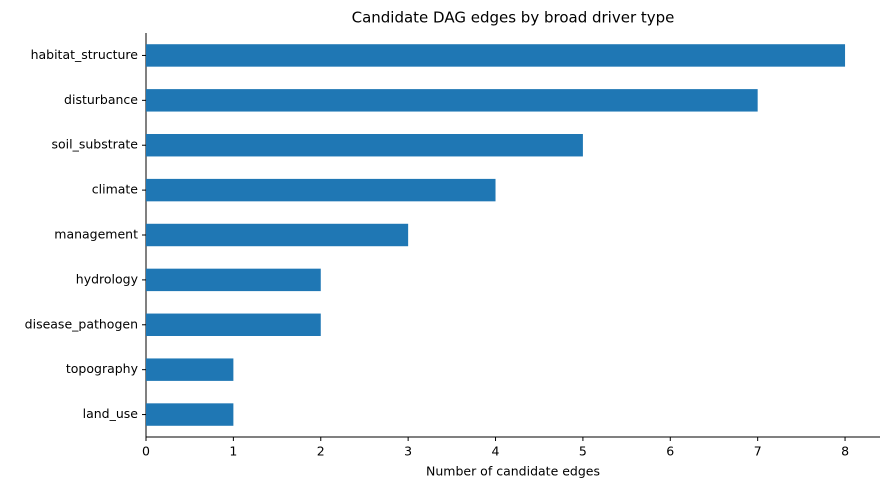  What do you see at coordinates (107, 278) in the screenshot?
I see `y-tick-label: hydrology` at bounding box center [107, 278].